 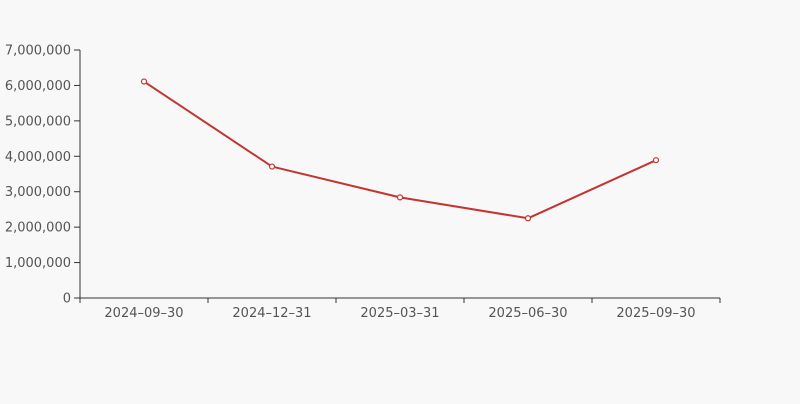 I want to click on y-axis-tick-label: 4,000,000, so click(x=38, y=157).